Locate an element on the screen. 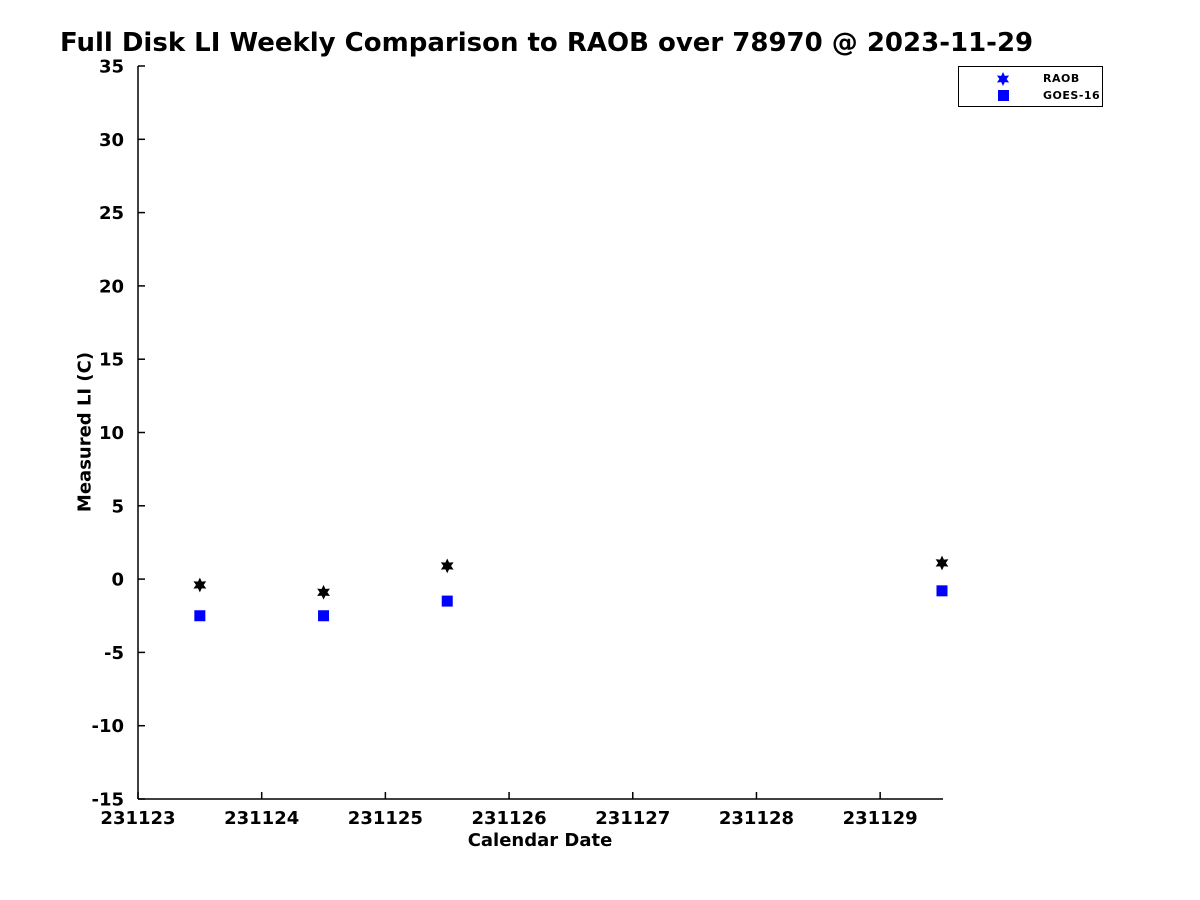 This screenshot has width=1200, height=900. legend-item-goes16: GOES-16 is located at coordinates (1030, 95).